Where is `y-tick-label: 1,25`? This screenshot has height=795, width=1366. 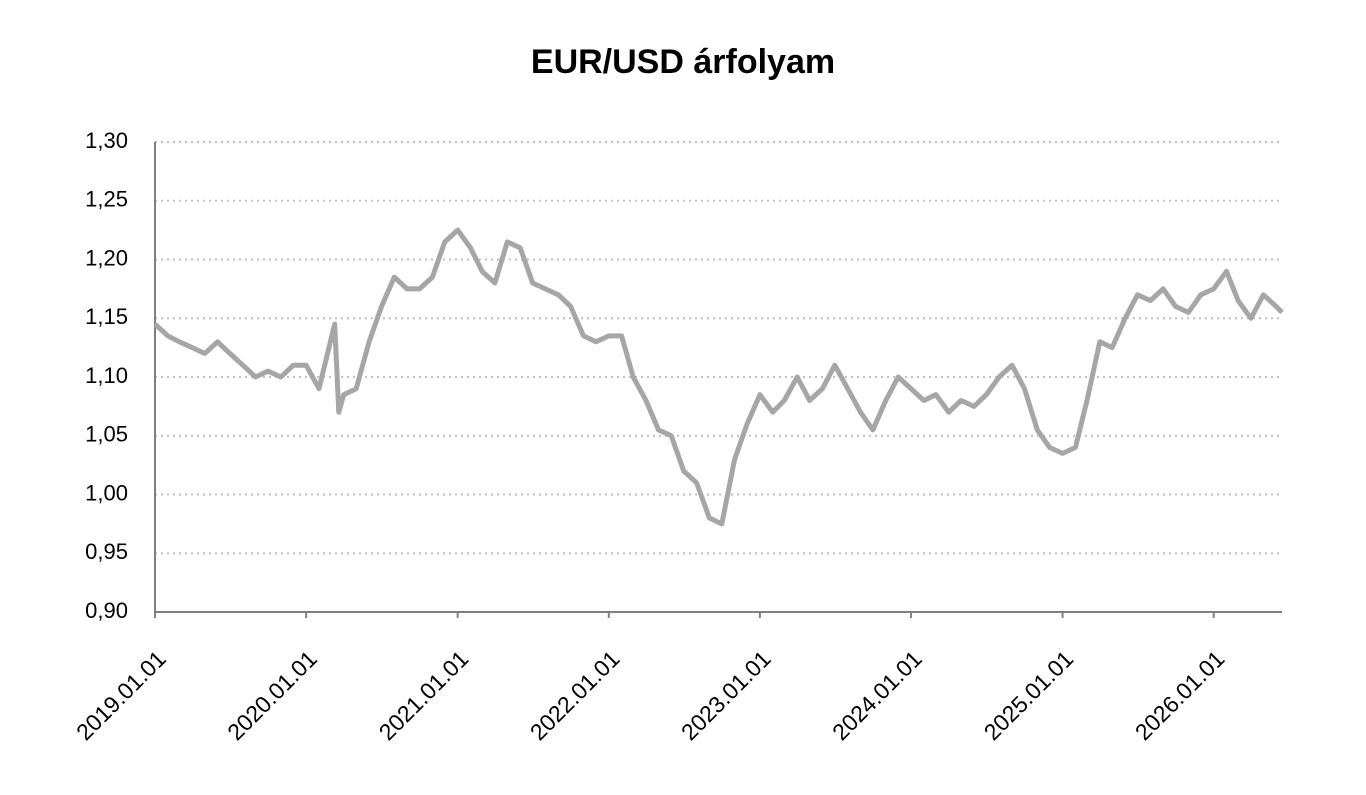
y-tick-label: 1,25 is located at coordinates (106, 199).